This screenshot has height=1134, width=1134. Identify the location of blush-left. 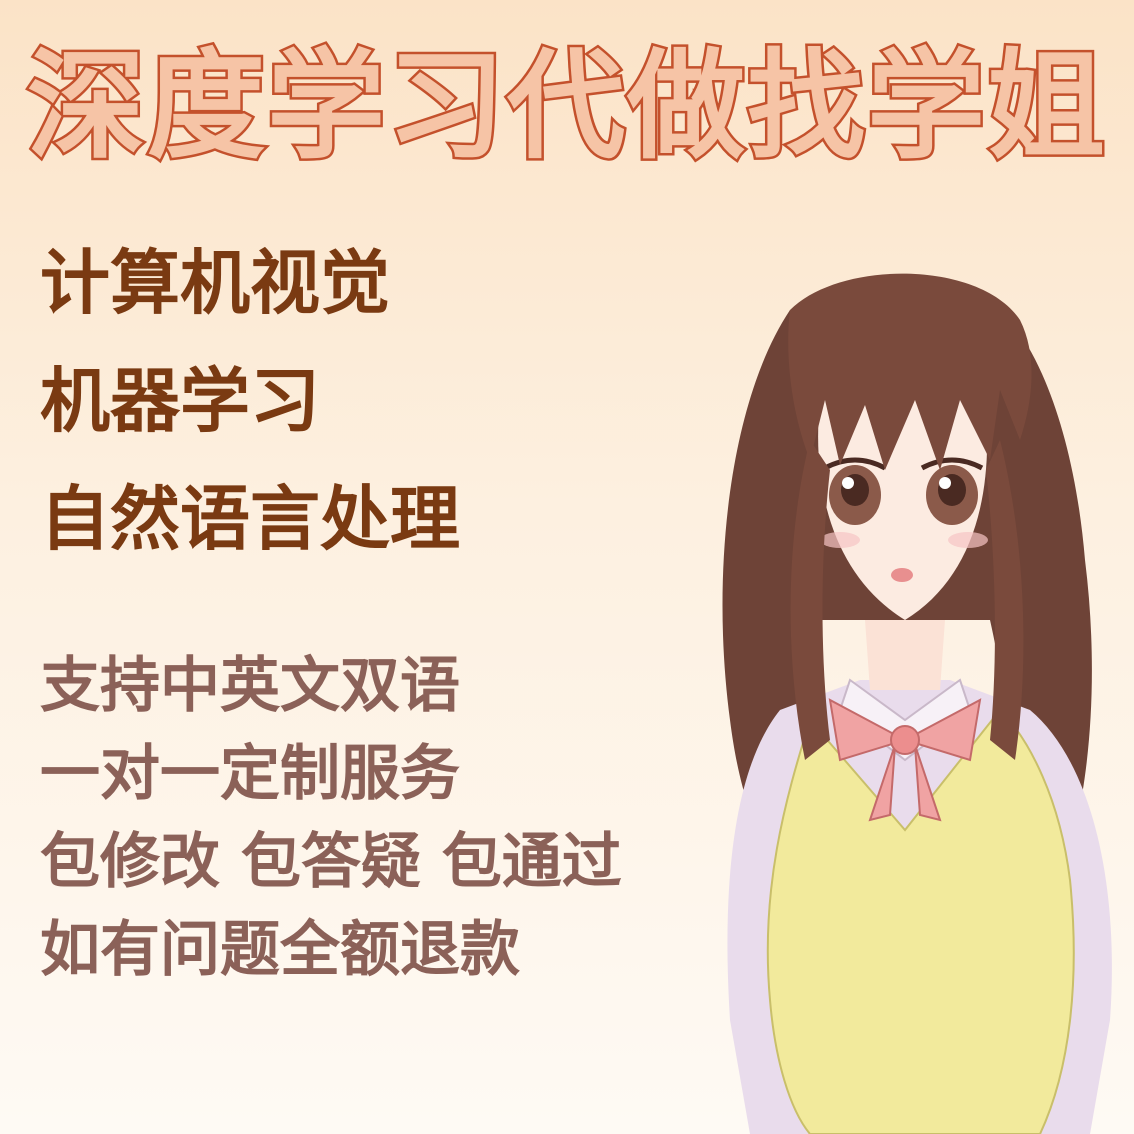
(840, 540).